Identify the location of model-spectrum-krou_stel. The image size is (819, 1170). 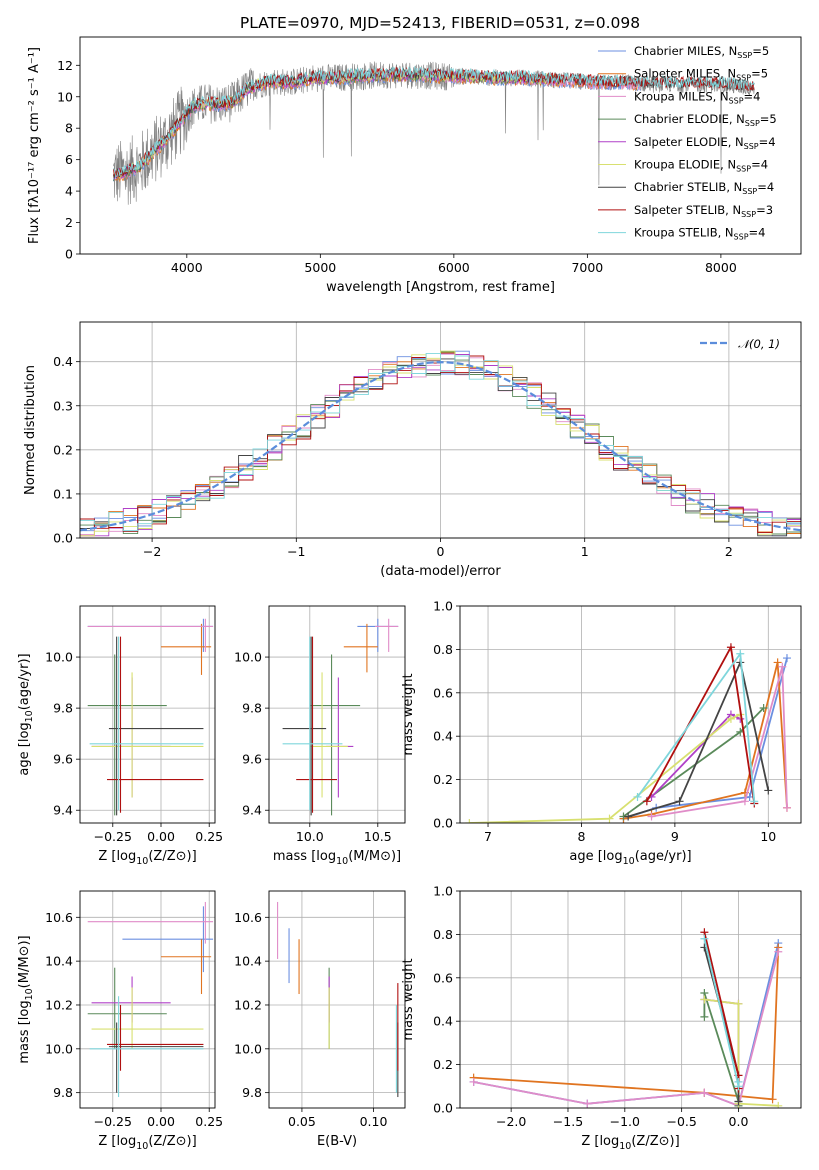
(434, 122).